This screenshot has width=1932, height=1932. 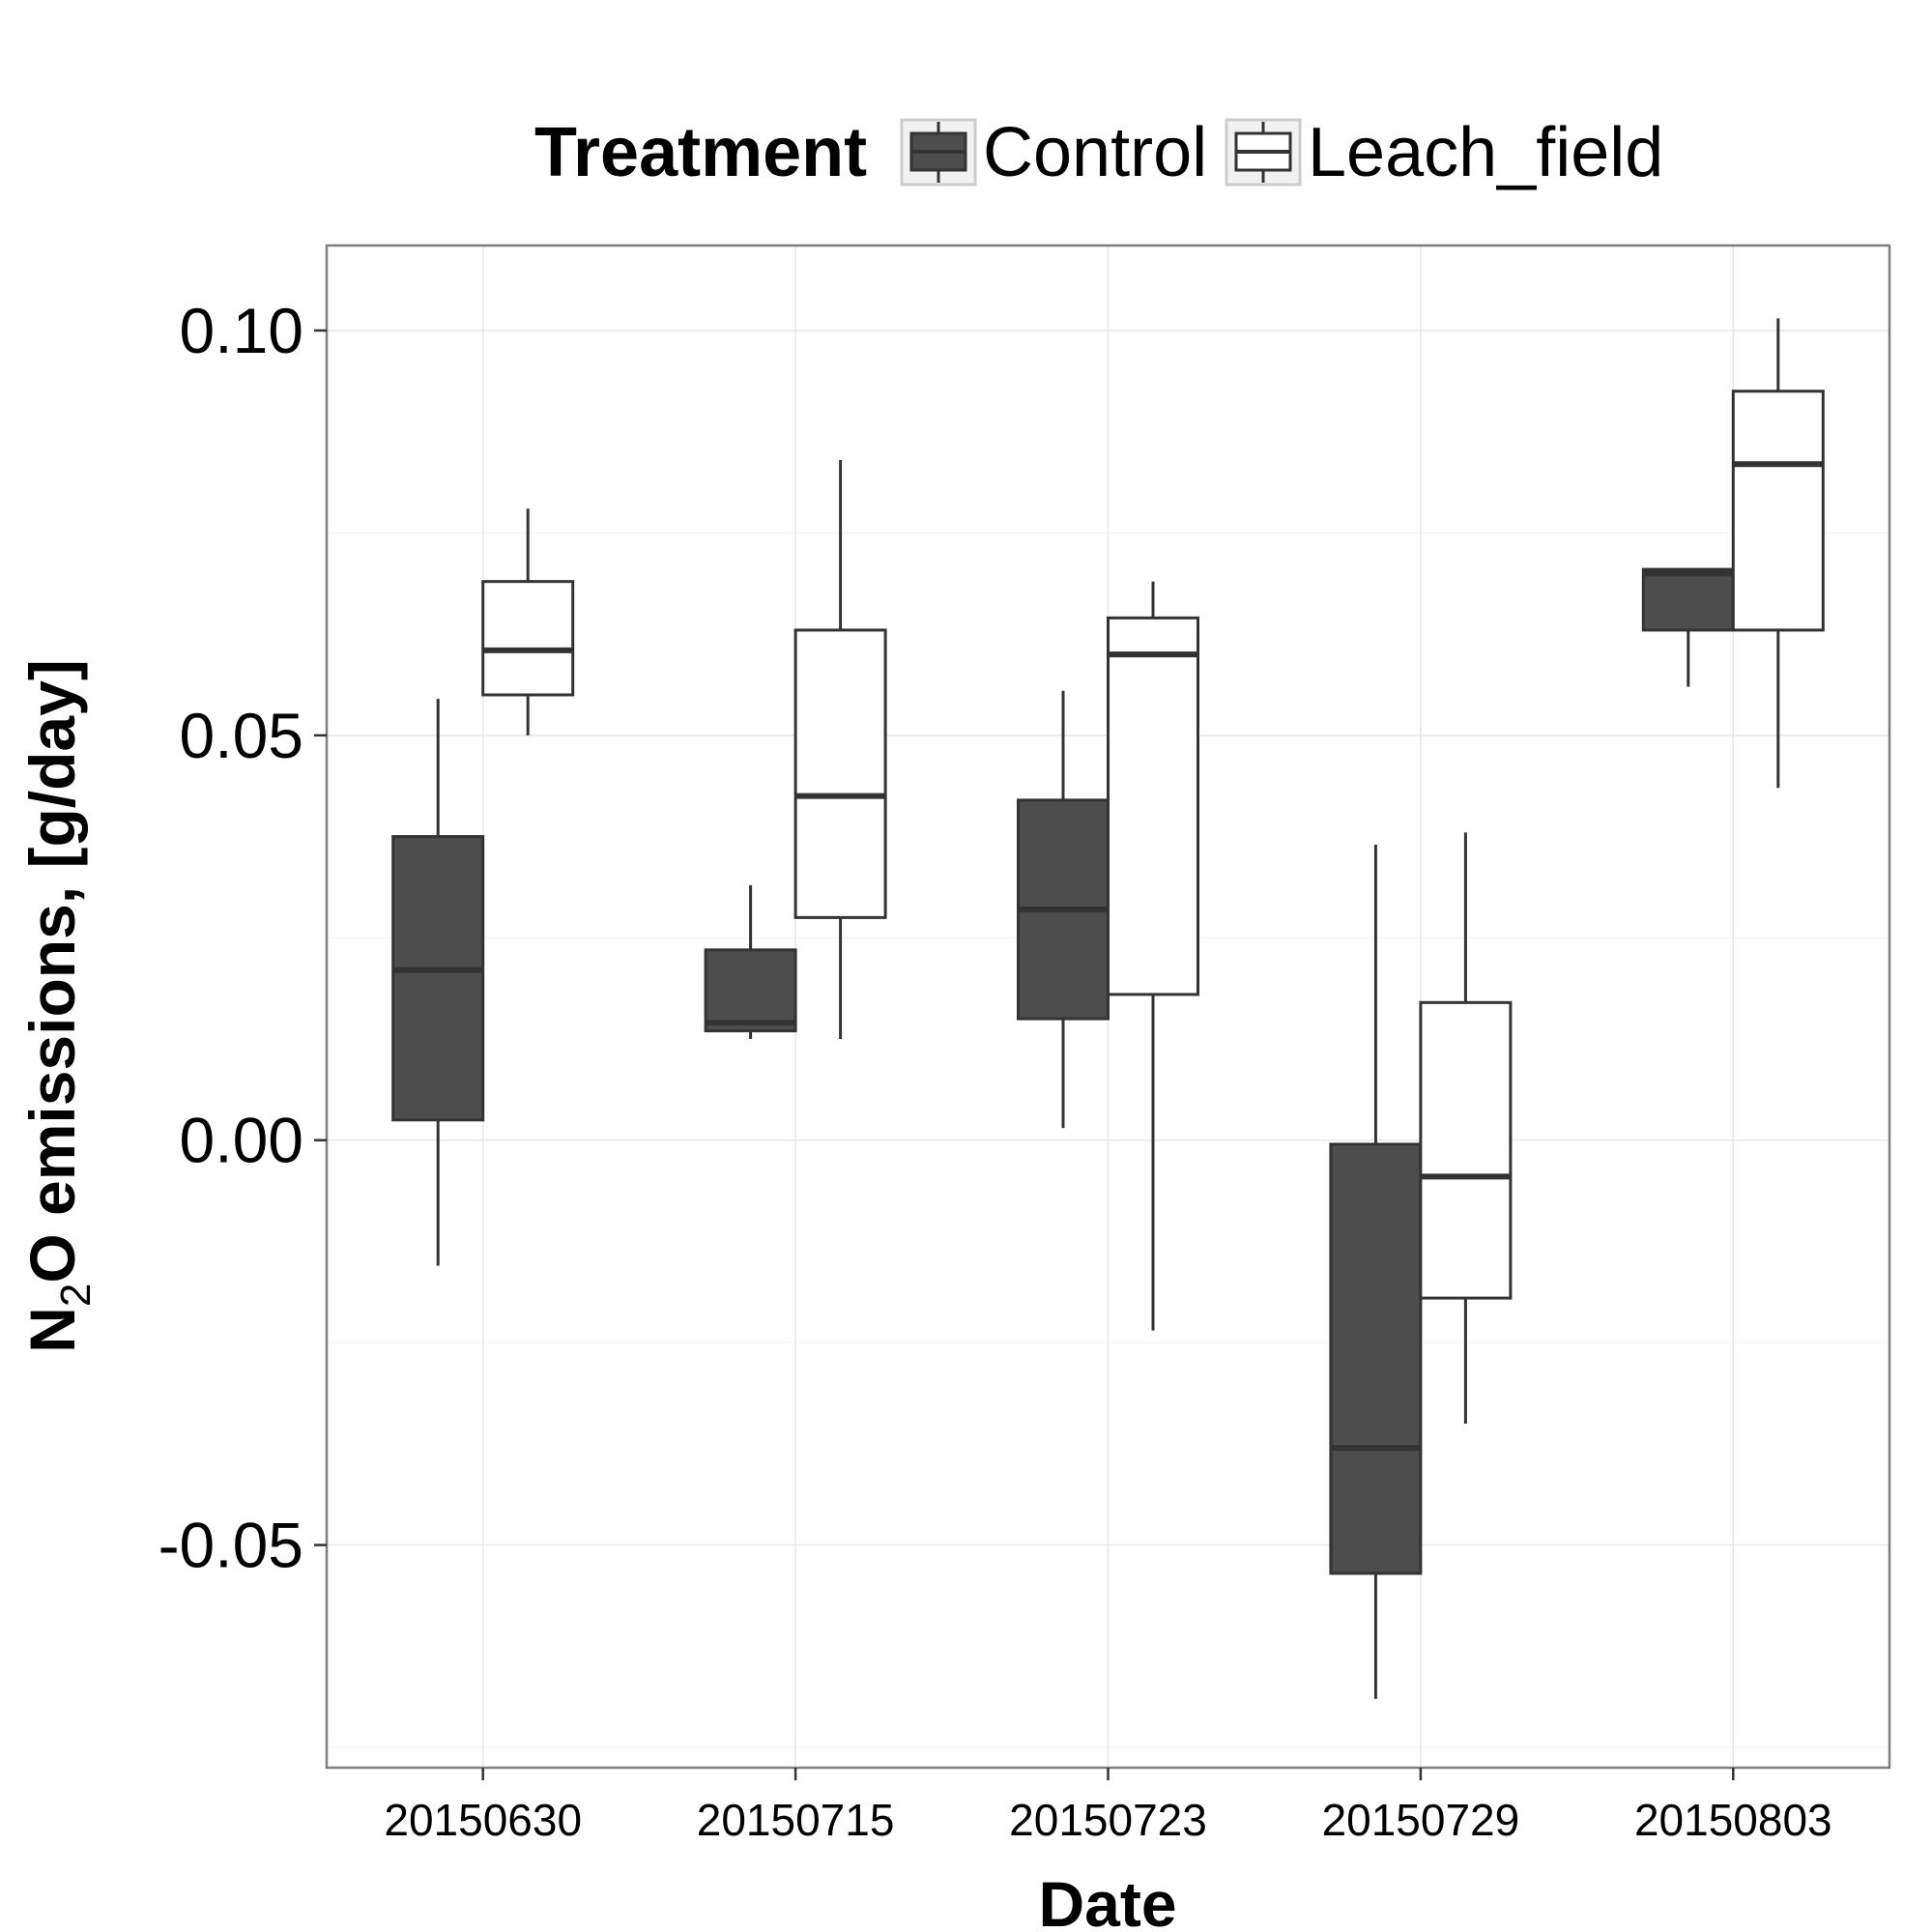 I want to click on y-tick-label: 0.10, so click(x=241, y=330).